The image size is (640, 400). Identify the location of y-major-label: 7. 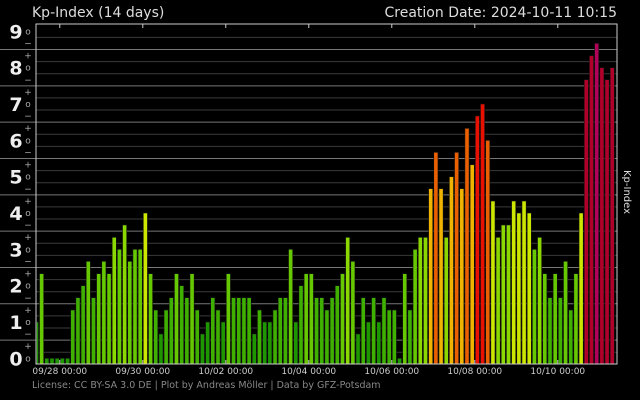
(15, 105).